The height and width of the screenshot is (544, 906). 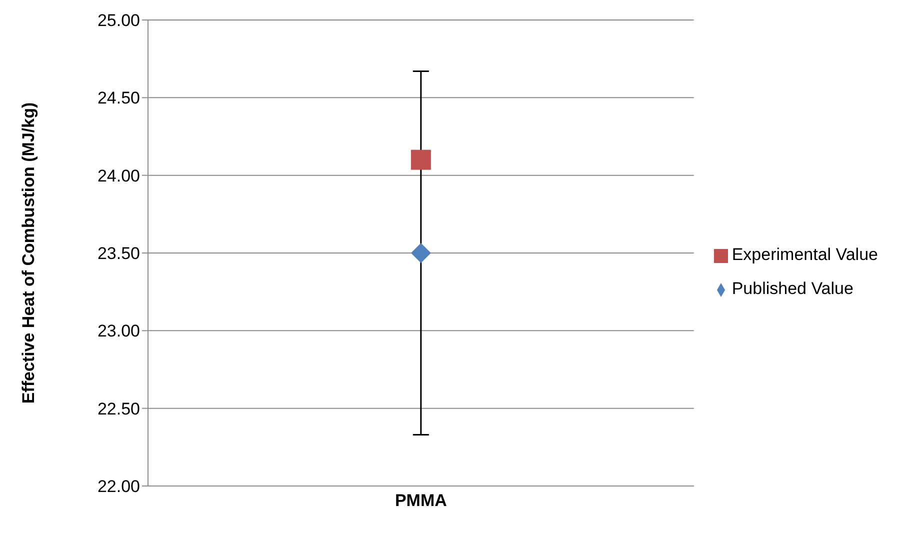 What do you see at coordinates (793, 288) in the screenshot?
I see `legend-label: Published Value` at bounding box center [793, 288].